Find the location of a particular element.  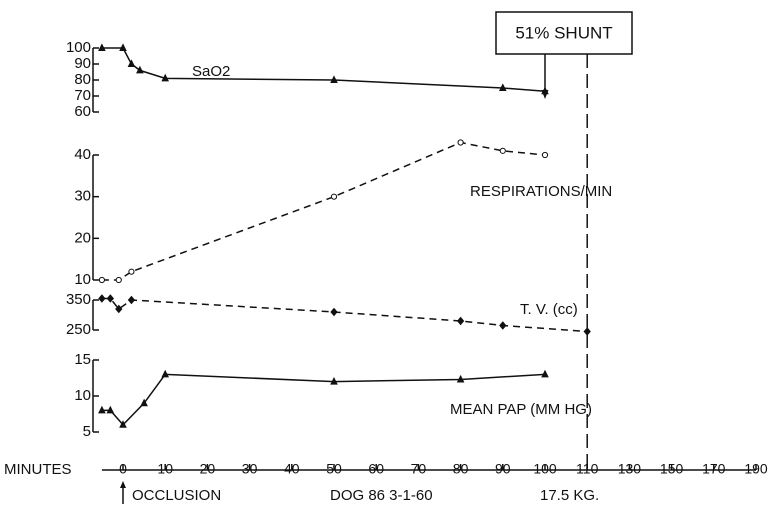

y-tick-label: 30 is located at coordinates (82, 196).